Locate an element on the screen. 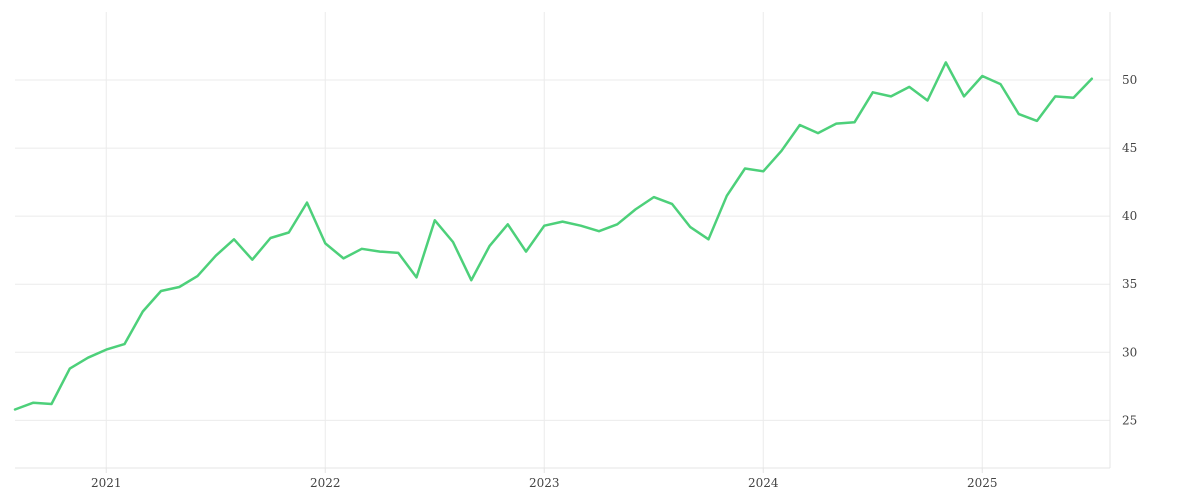 The height and width of the screenshot is (500, 1200). x-tick-label: 2021 is located at coordinates (106, 483).